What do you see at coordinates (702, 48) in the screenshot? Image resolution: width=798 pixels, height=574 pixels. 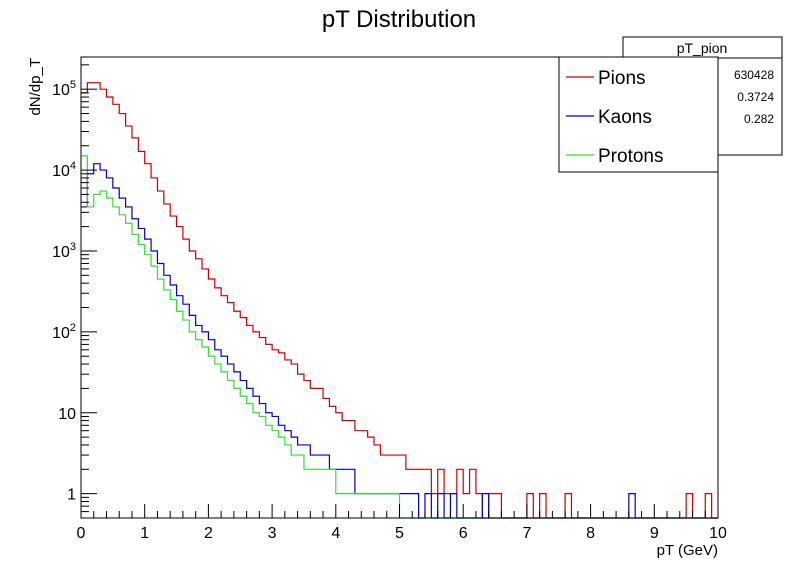 I see `stats-box-title: pT_pion` at bounding box center [702, 48].